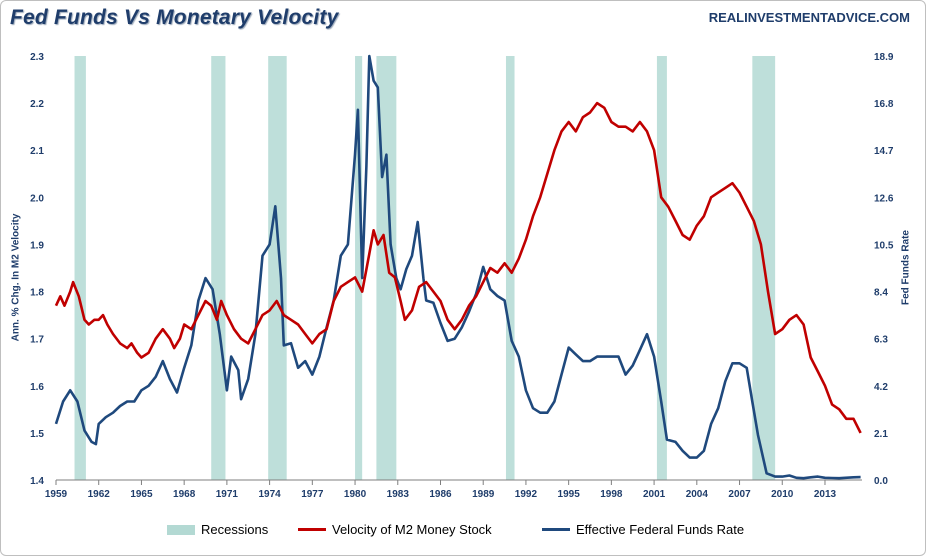 Image resolution: width=926 pixels, height=556 pixels. Describe the element at coordinates (881, 340) in the screenshot. I see `y-right-tick-label-3: 6.3` at that location.